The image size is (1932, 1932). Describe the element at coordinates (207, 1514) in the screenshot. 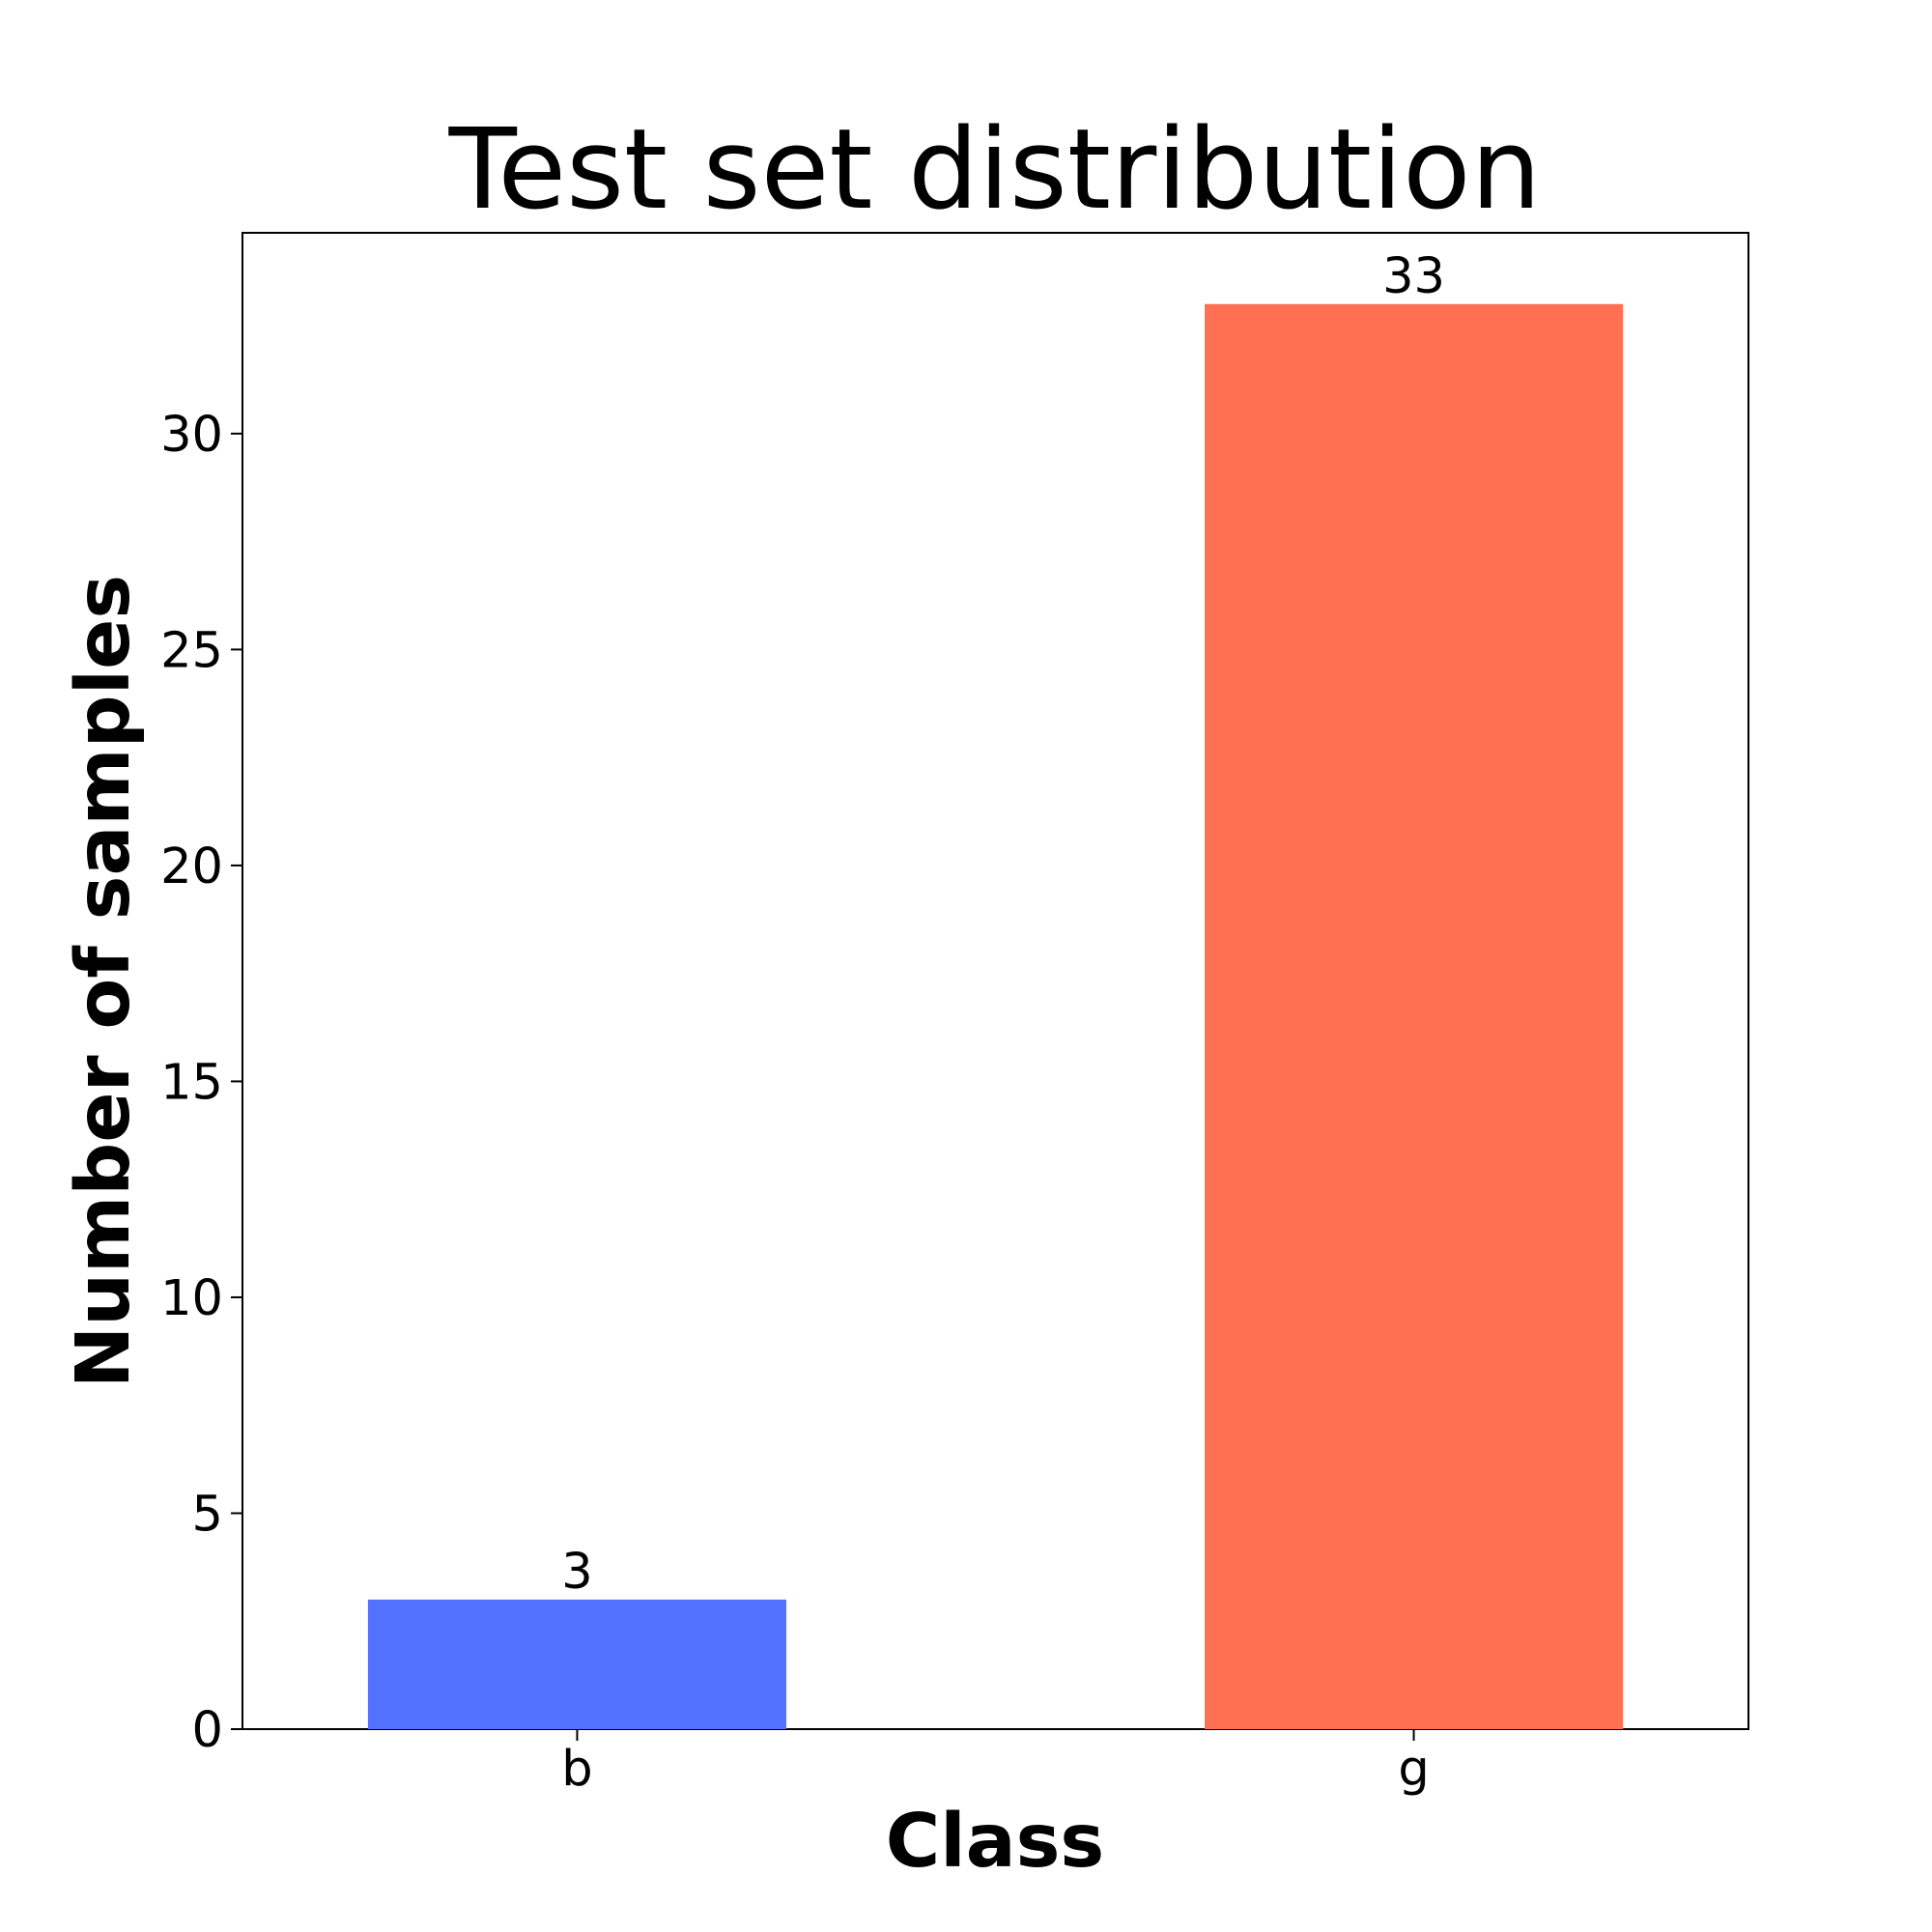

I see `y-tick-label: 5` at that location.